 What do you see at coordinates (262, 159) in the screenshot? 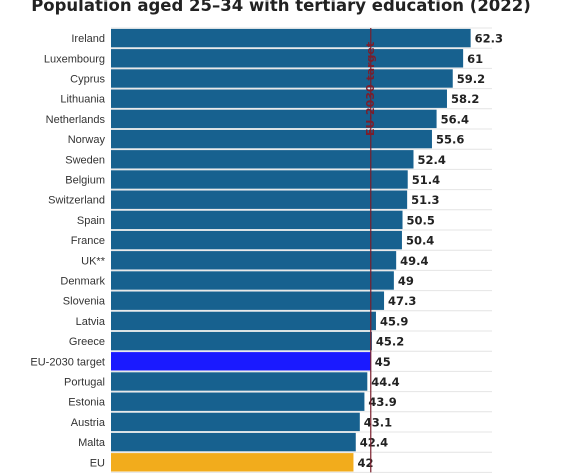
I see `bar-sweden` at bounding box center [262, 159].